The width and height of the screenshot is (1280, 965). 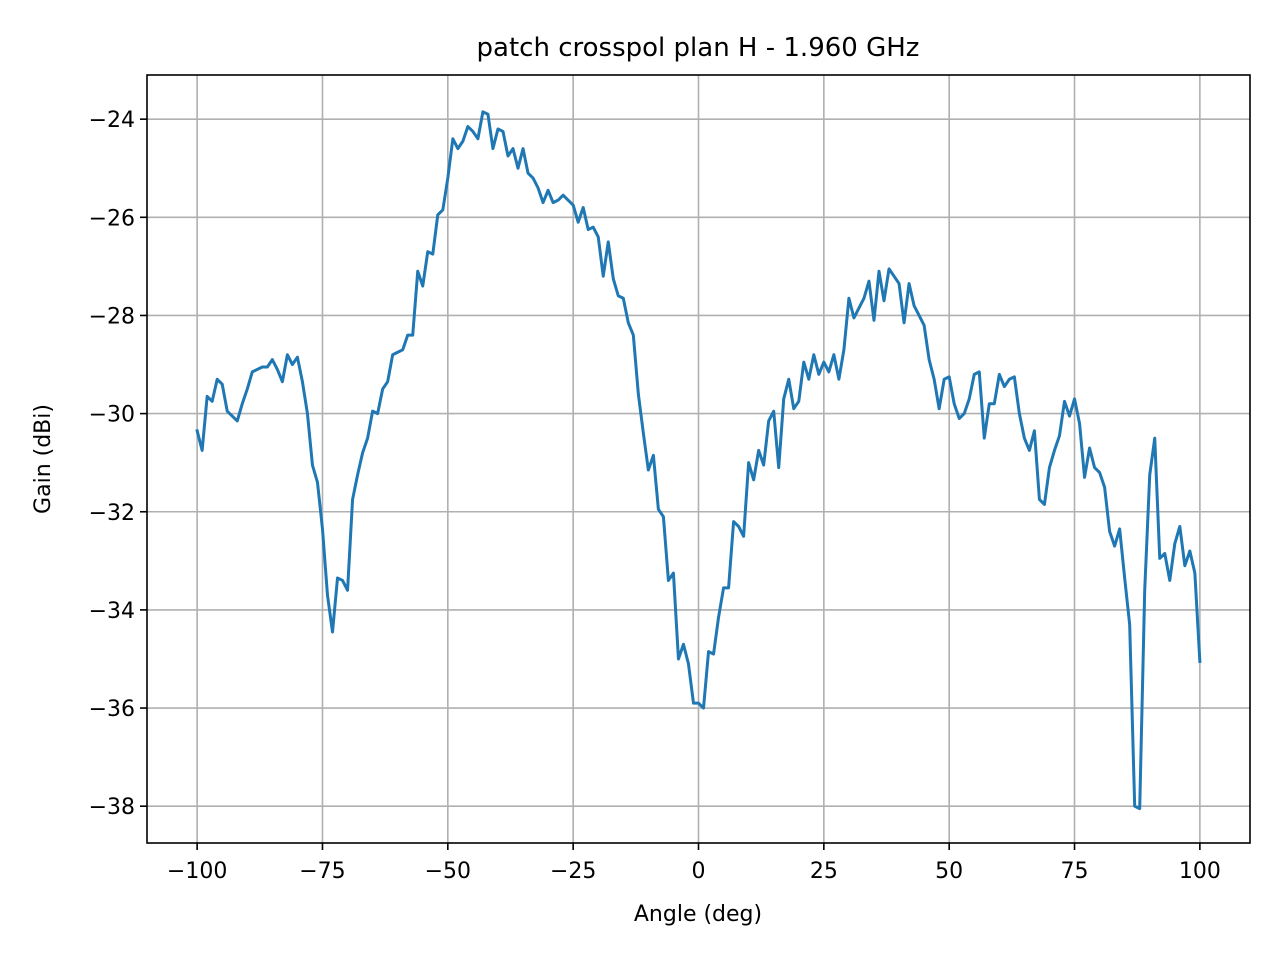 What do you see at coordinates (112, 611) in the screenshot?
I see `y-tick-label: −34` at bounding box center [112, 611].